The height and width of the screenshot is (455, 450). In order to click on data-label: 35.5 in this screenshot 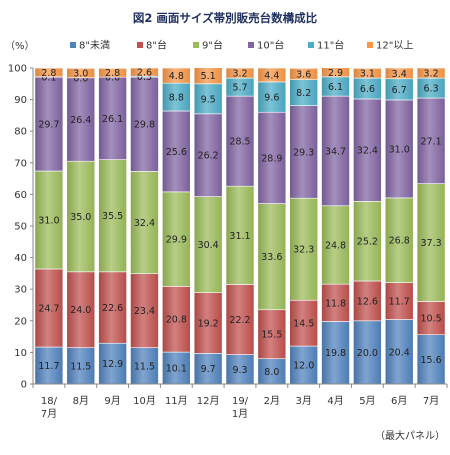, I will do `click(112, 216)`.